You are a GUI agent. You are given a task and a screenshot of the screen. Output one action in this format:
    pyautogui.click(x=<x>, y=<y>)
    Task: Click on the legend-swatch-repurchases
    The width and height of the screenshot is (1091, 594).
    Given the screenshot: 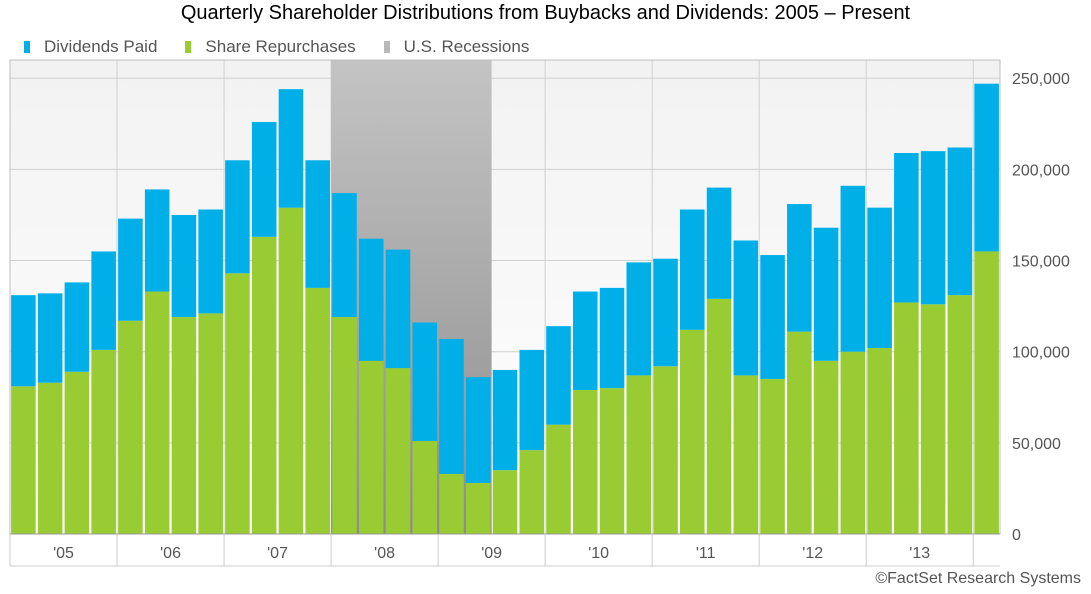 What is the action you would take?
    pyautogui.click(x=188, y=47)
    